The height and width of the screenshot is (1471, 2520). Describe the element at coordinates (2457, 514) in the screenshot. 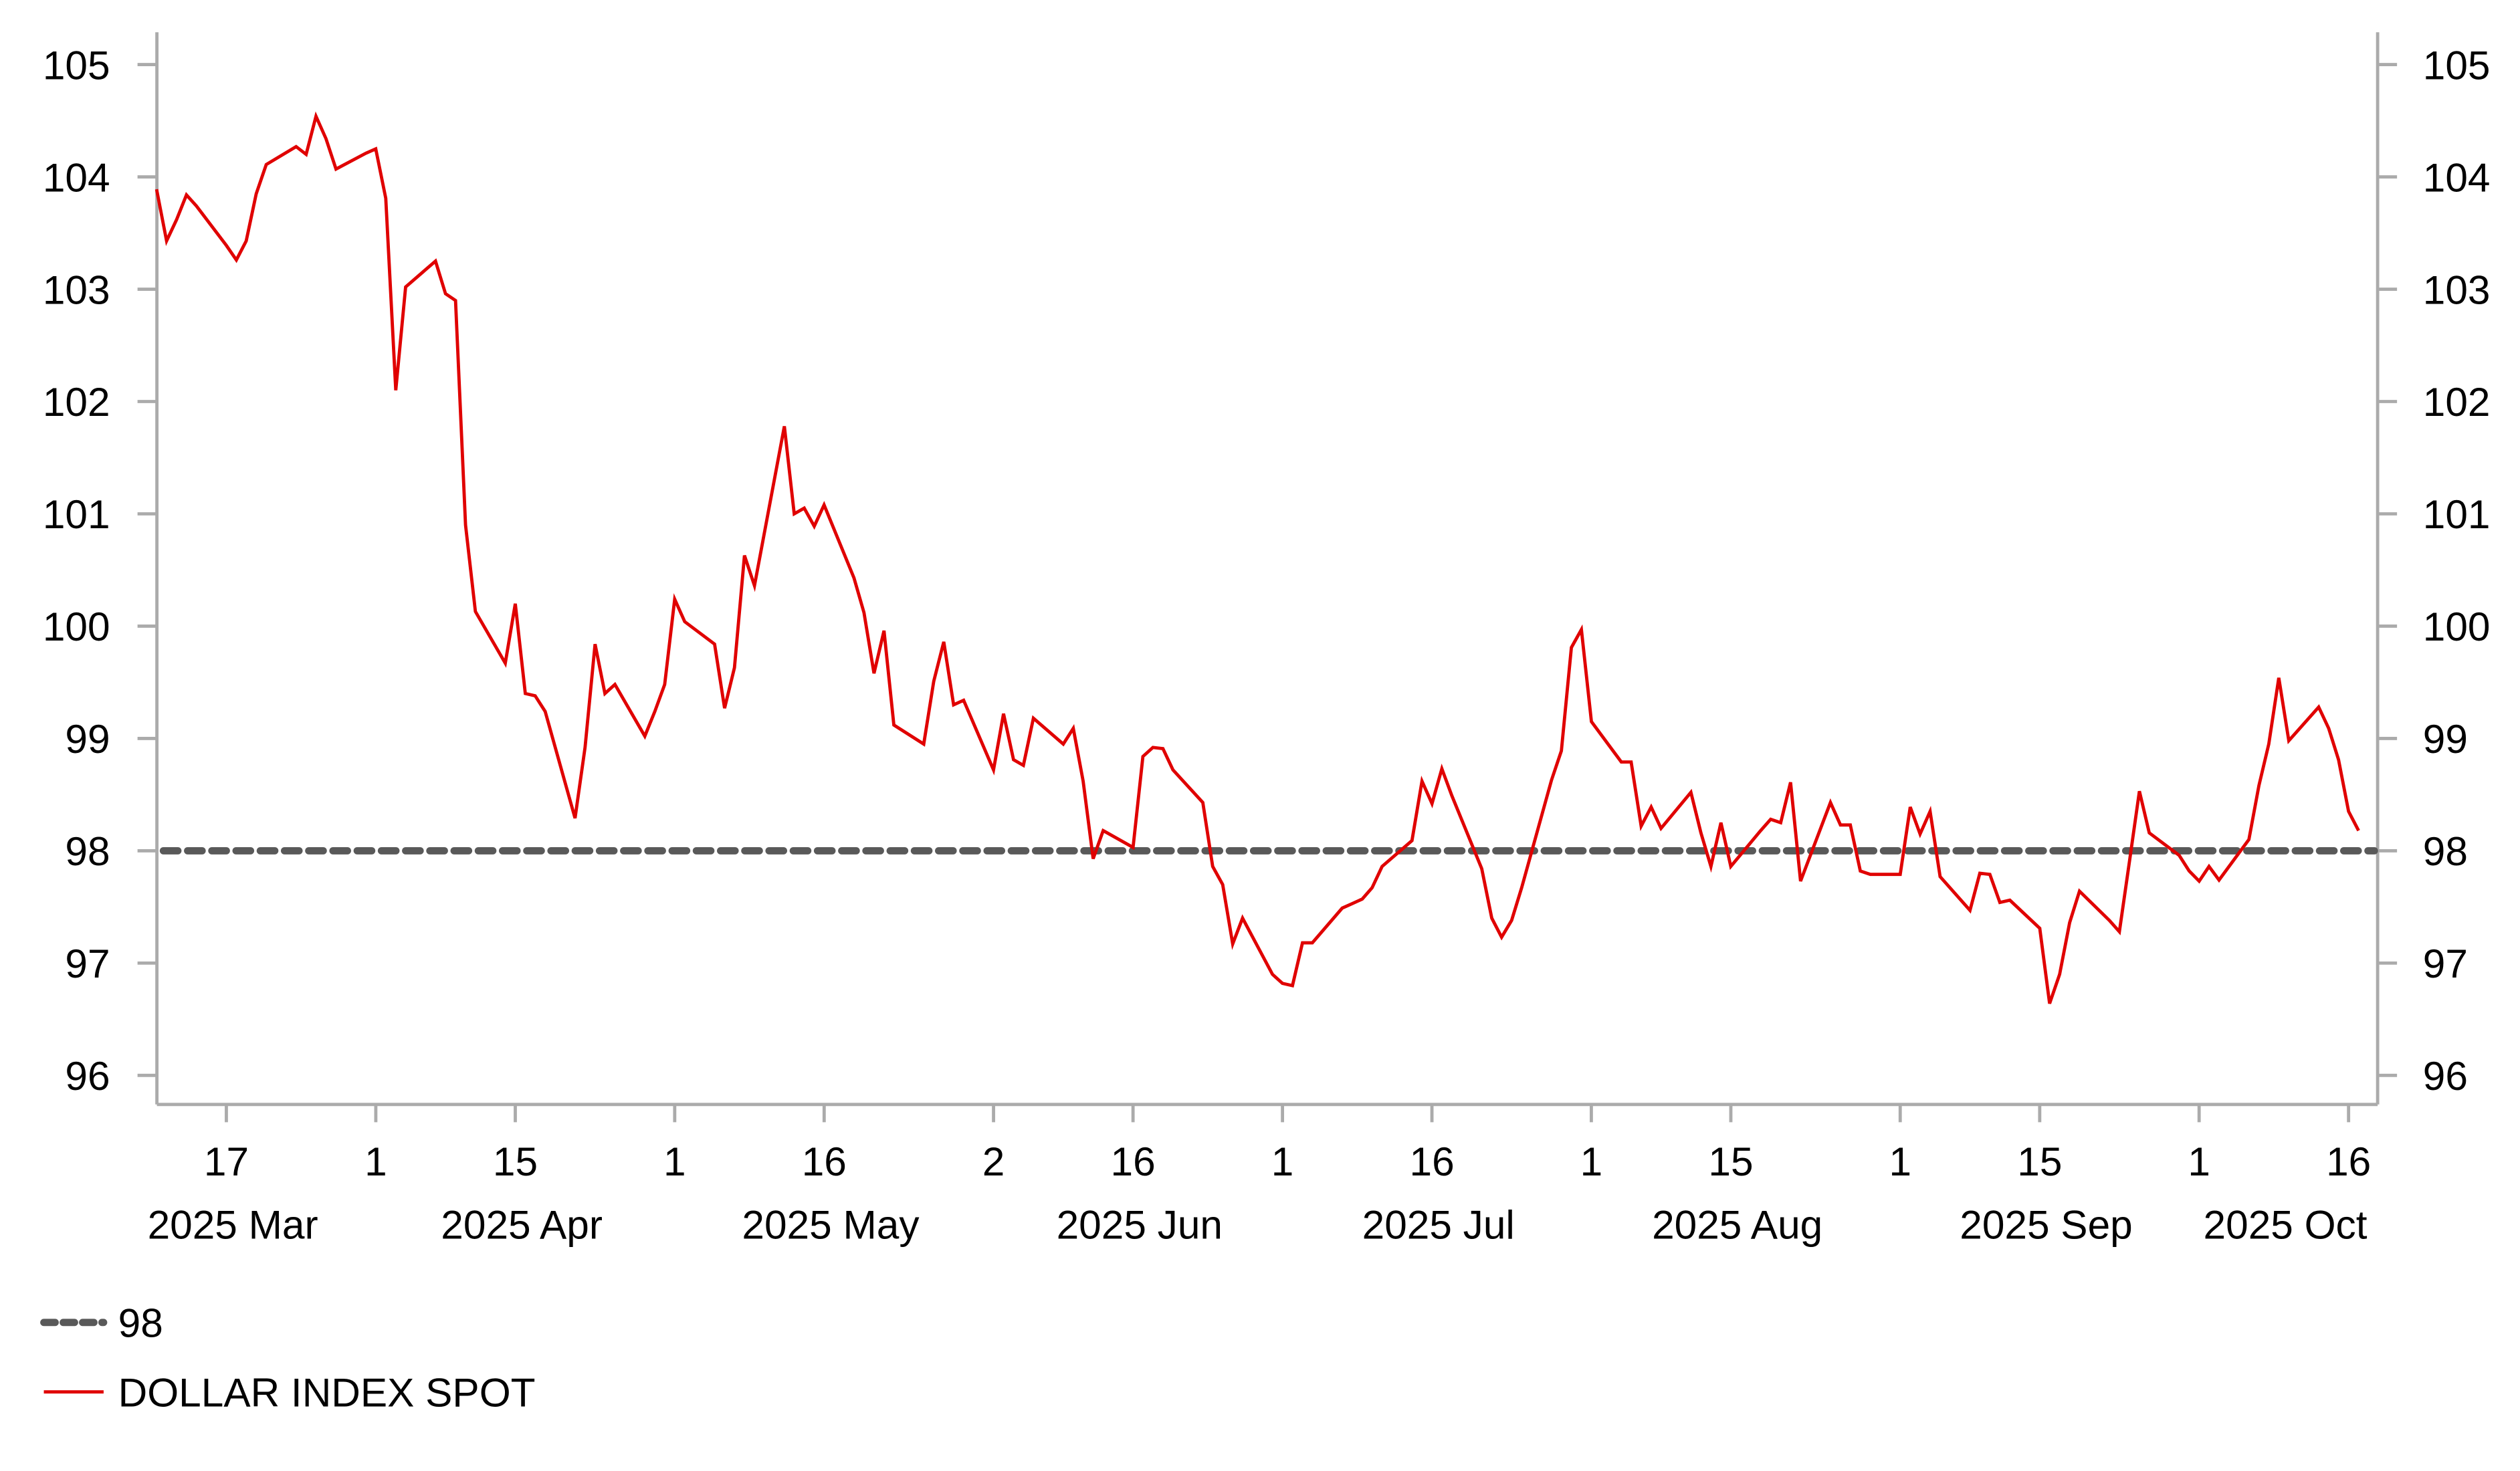

I see `right-y-tick-label: 101` at that location.